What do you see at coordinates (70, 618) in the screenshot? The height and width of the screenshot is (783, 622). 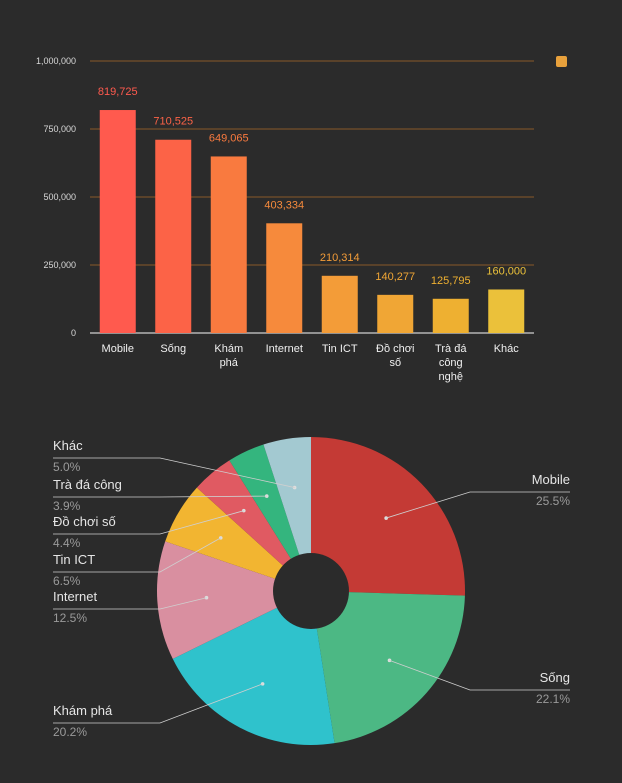 I see `pie-label-percent: 12.5%` at bounding box center [70, 618].